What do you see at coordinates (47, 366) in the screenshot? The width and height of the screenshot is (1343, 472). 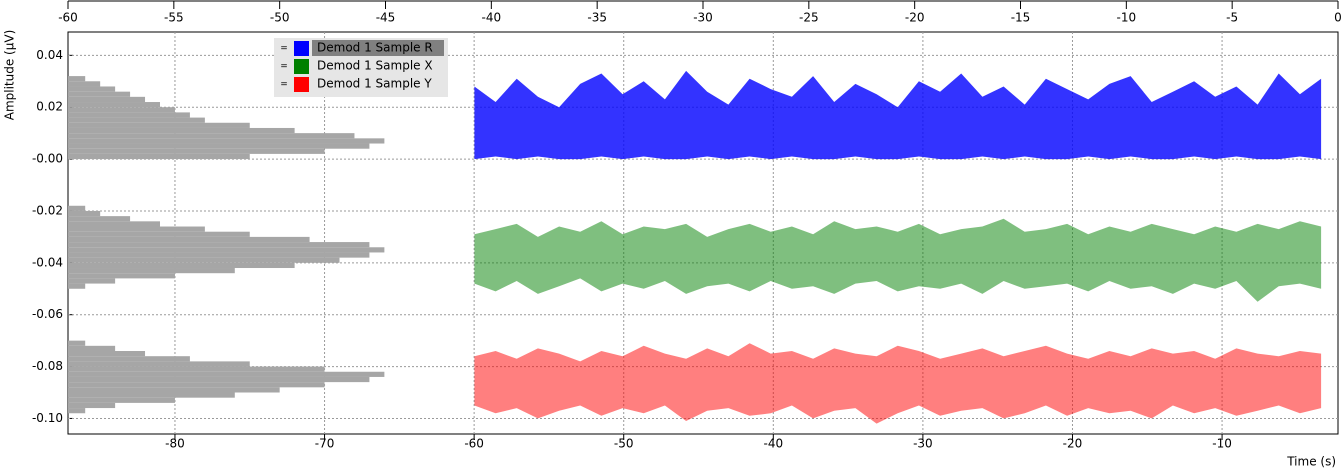 I see `y-tick-label: -0.08` at bounding box center [47, 366].